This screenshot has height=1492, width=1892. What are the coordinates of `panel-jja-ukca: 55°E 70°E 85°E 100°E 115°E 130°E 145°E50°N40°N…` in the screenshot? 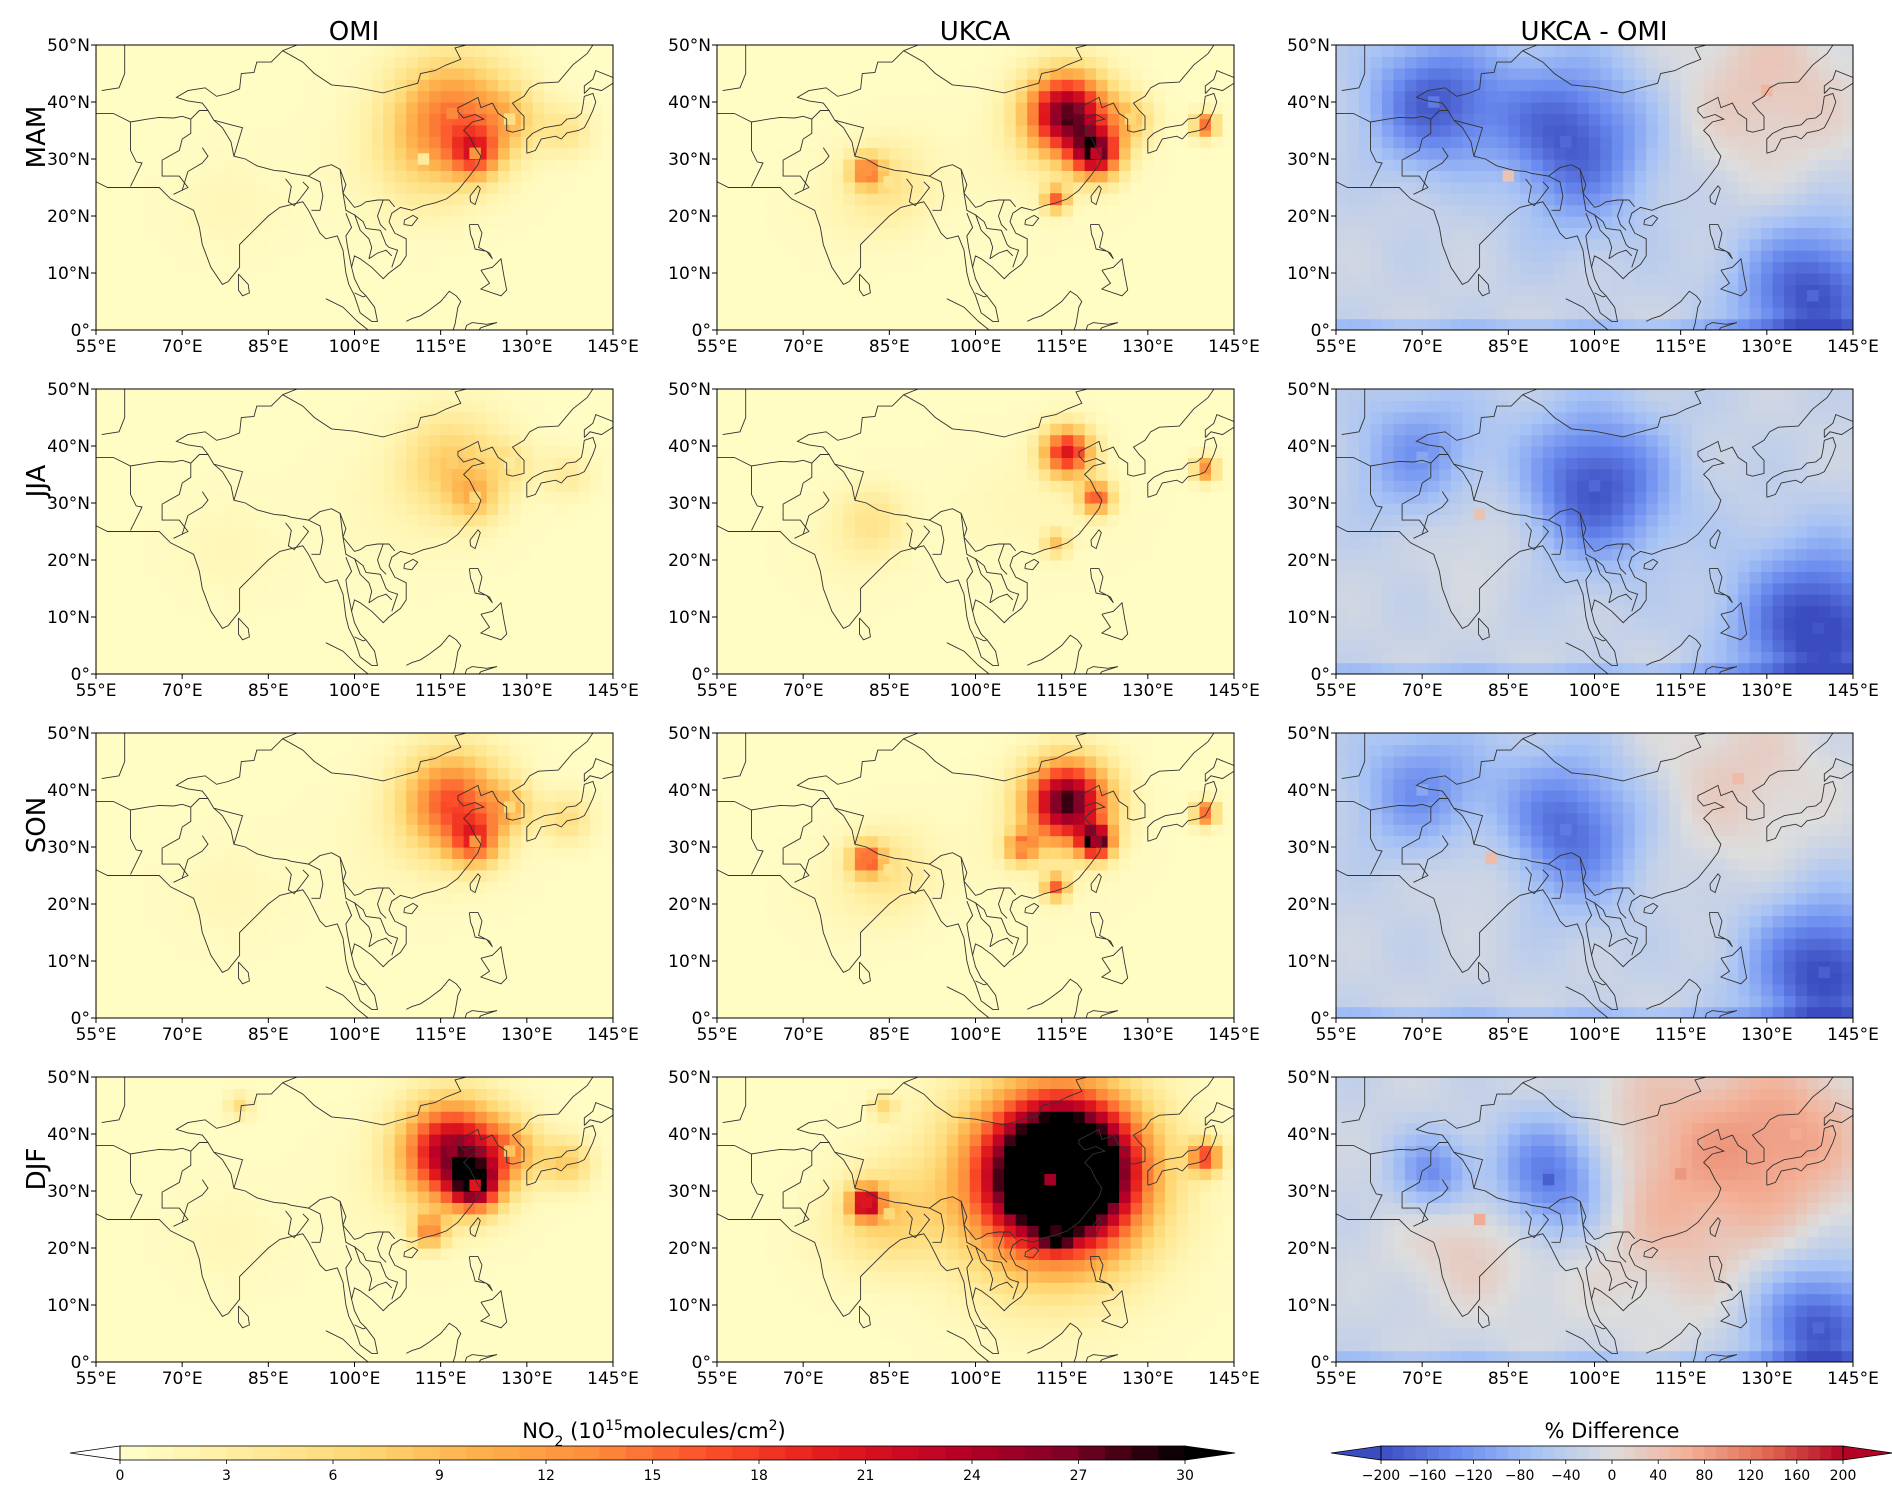 It's located at (964, 540).